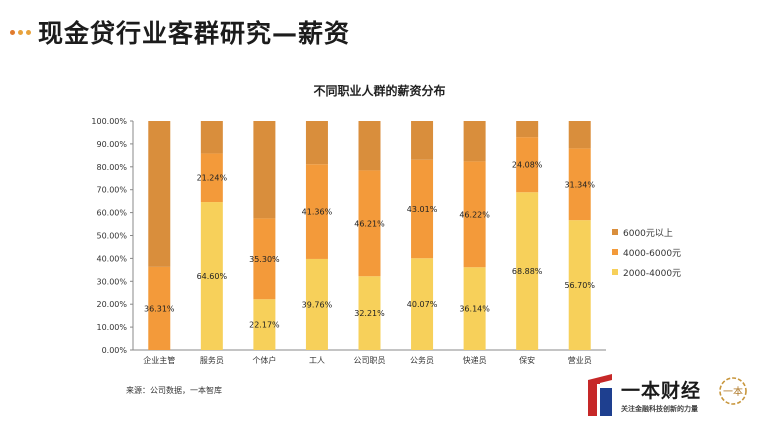  Describe the element at coordinates (111, 167) in the screenshot. I see `y-tick-label: 80.00%` at that location.